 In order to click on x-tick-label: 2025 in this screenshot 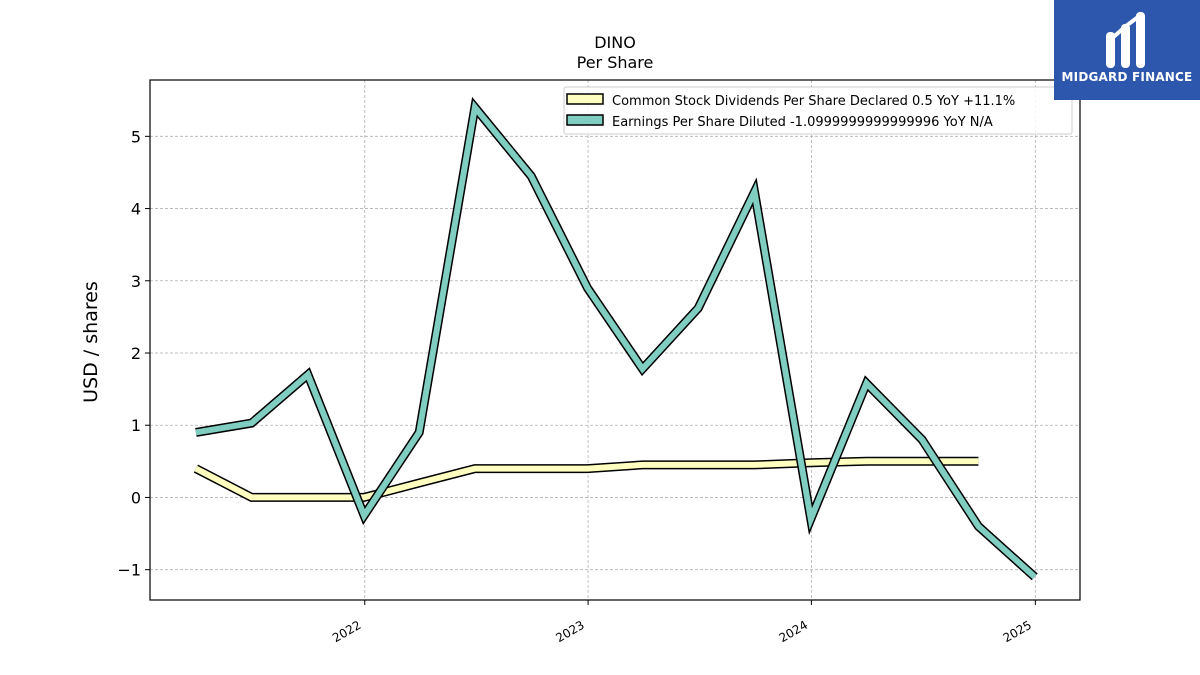, I will do `click(1017, 631)`.